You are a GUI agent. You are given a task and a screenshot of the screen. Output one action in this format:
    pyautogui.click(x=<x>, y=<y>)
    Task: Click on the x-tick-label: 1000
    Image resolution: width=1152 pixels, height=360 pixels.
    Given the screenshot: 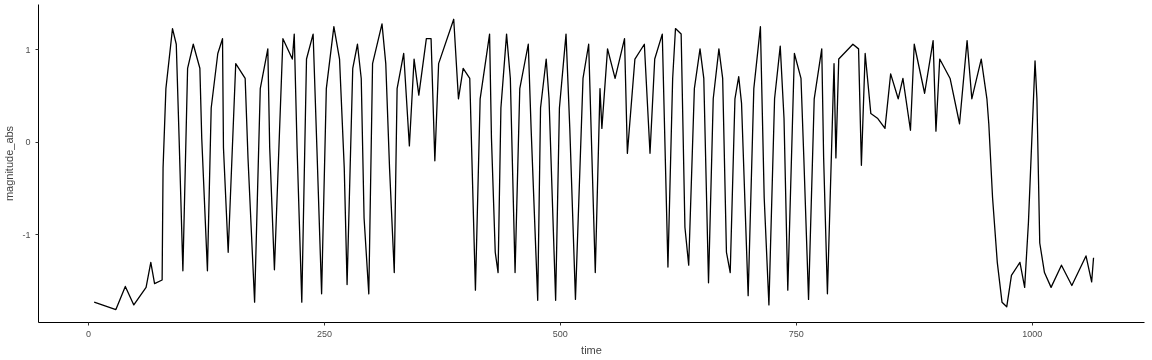 What is the action you would take?
    pyautogui.click(x=1032, y=333)
    